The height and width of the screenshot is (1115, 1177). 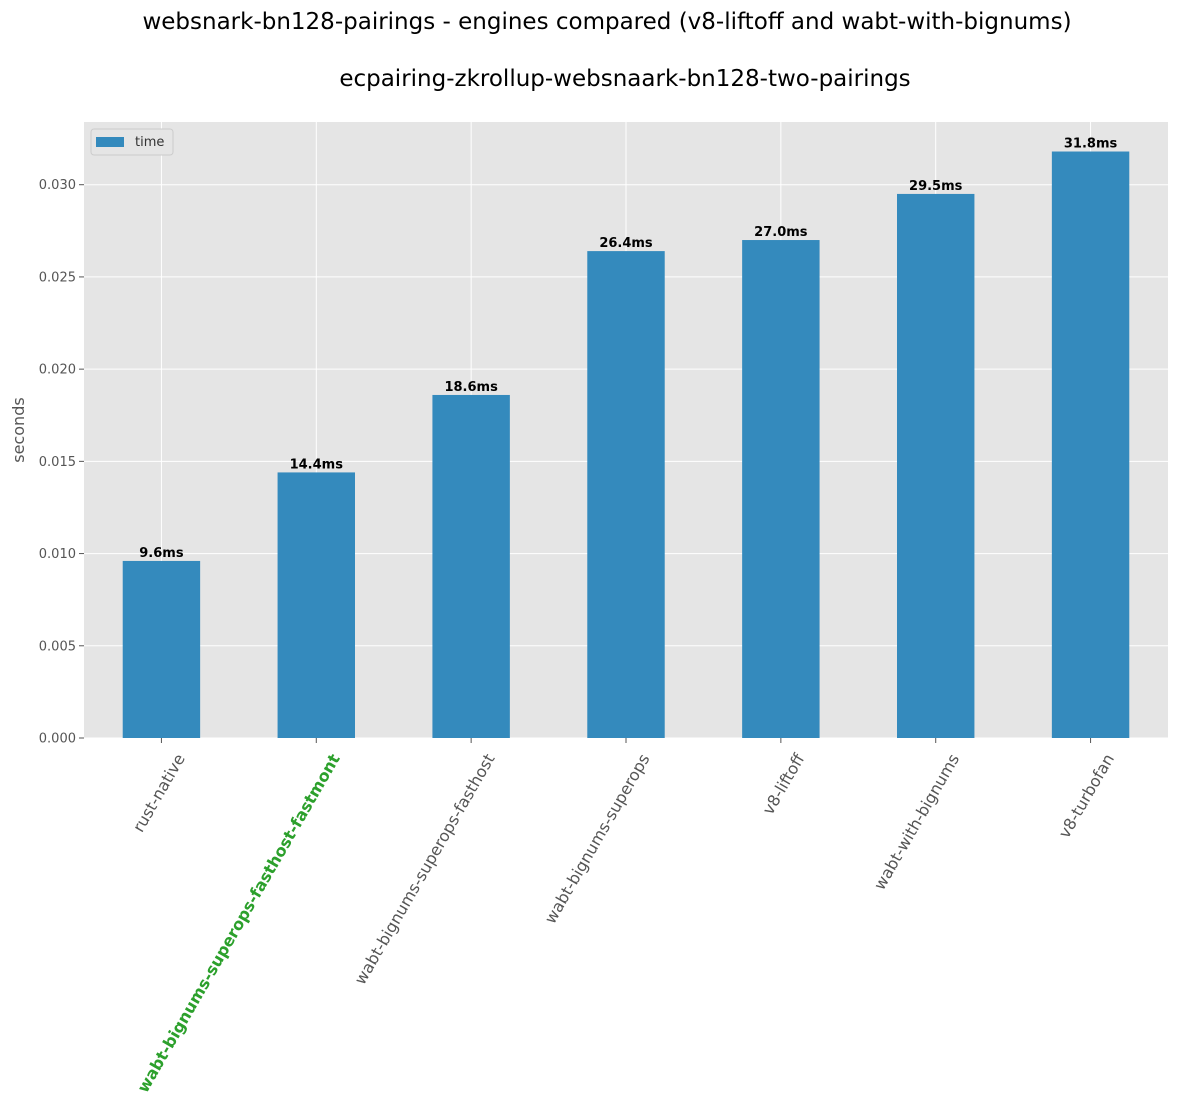 I want to click on y-tick-label-0: 0.000, so click(x=57, y=739).